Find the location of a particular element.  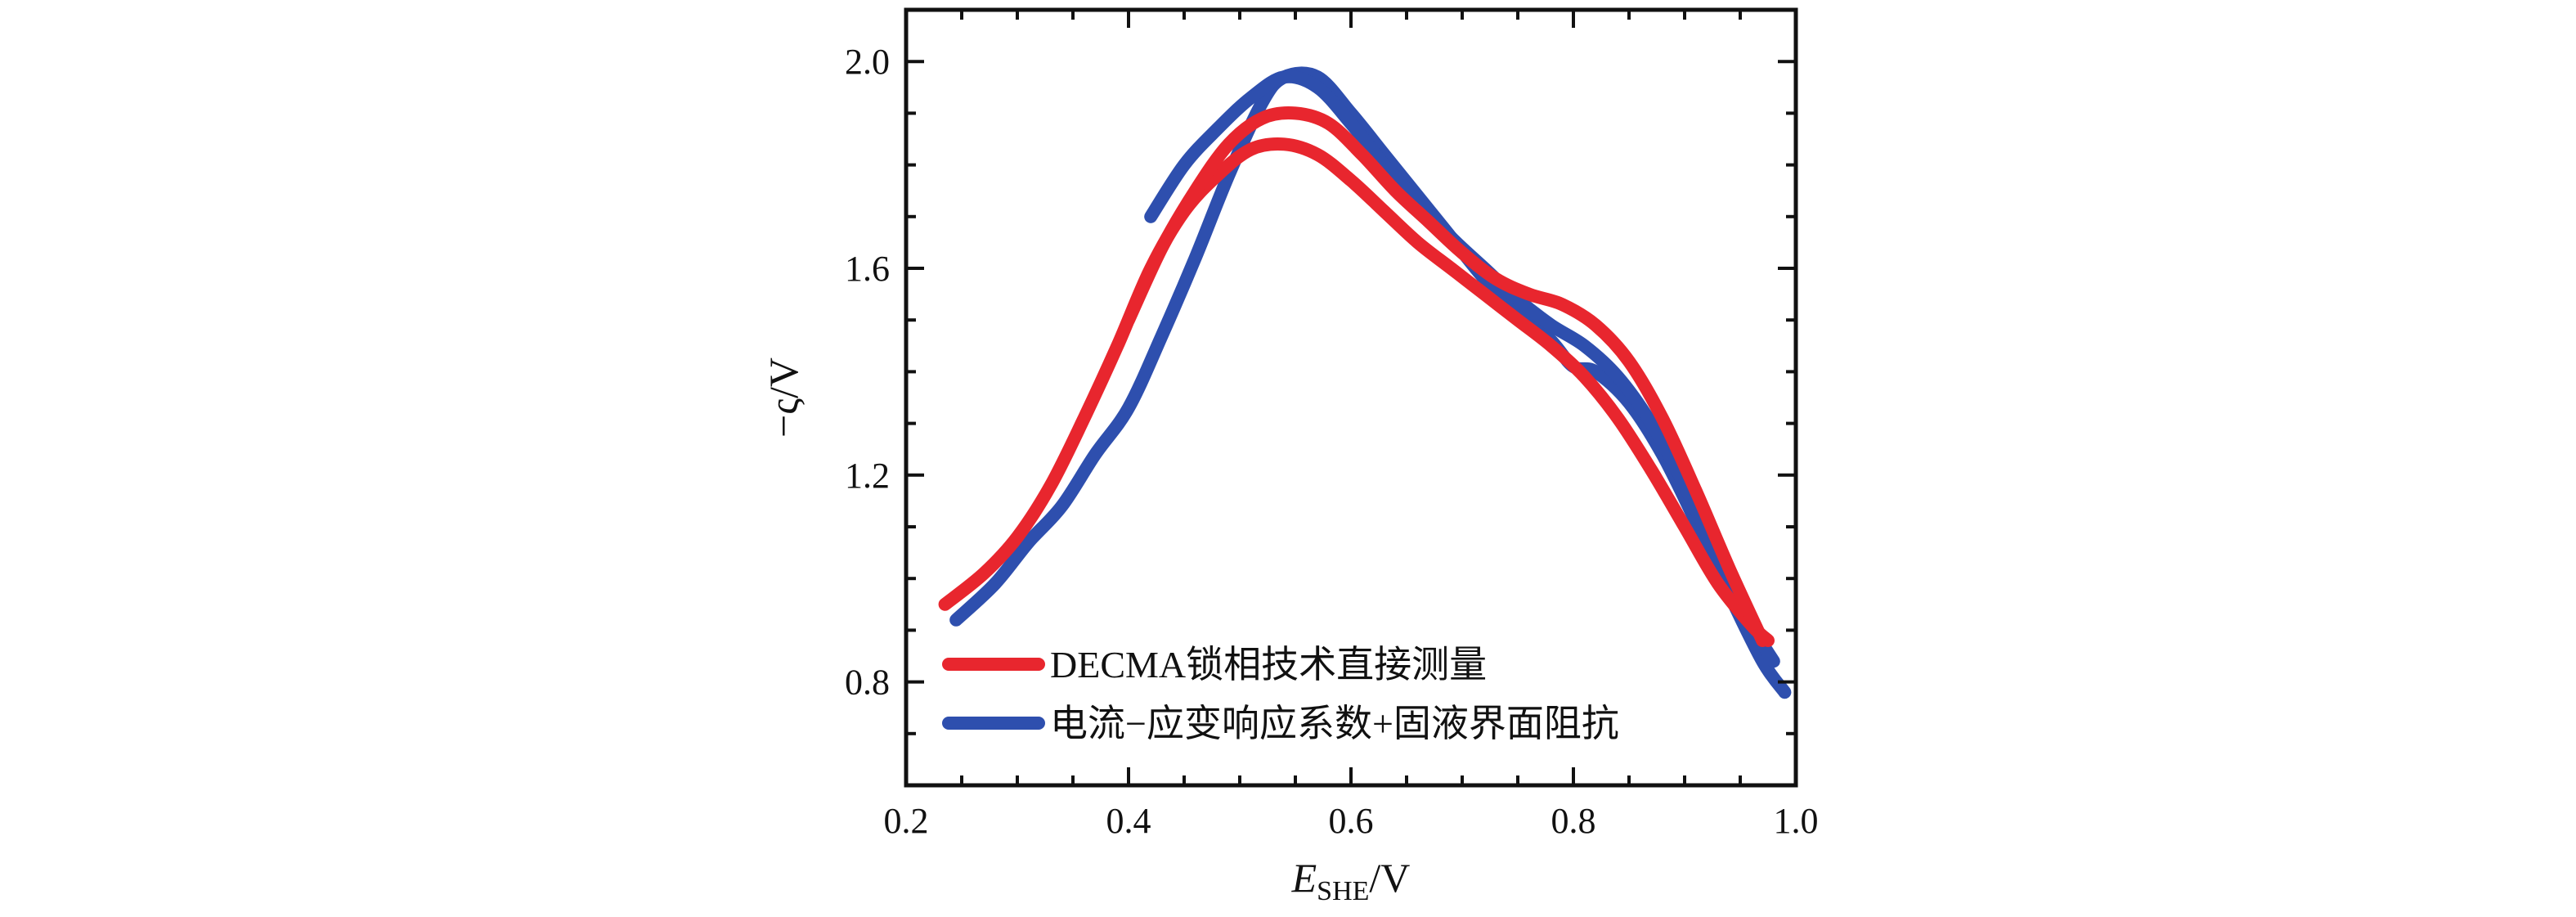

x-tick-label: 0.4 is located at coordinates (1128, 821).